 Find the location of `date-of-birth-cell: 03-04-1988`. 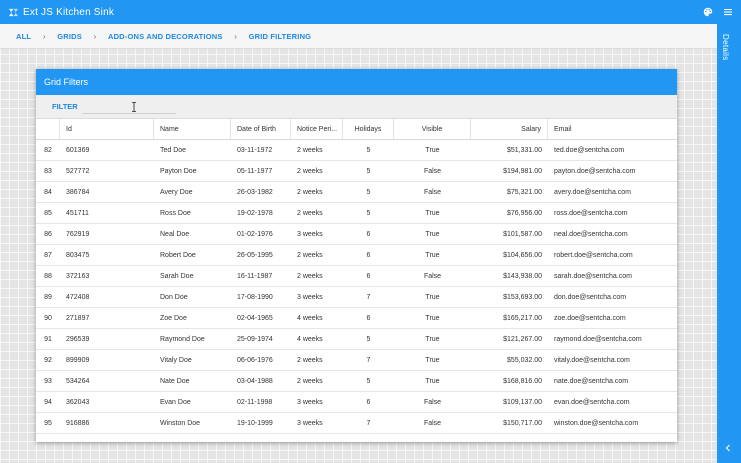

date-of-birth-cell: 03-04-1988 is located at coordinates (255, 381).